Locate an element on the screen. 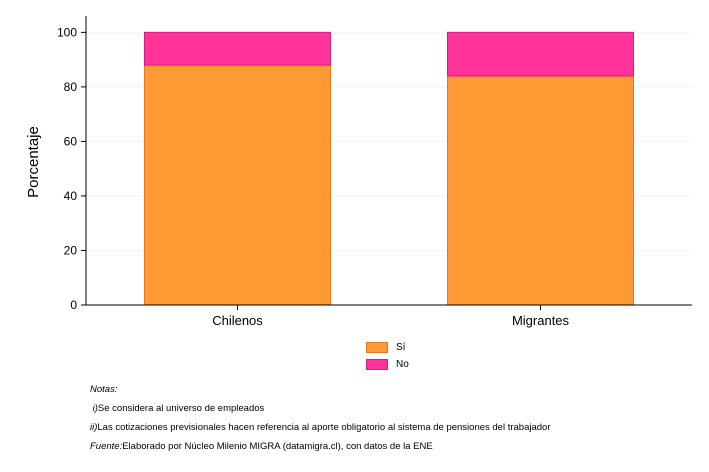  legend-item-si: Sí is located at coordinates (387, 347).